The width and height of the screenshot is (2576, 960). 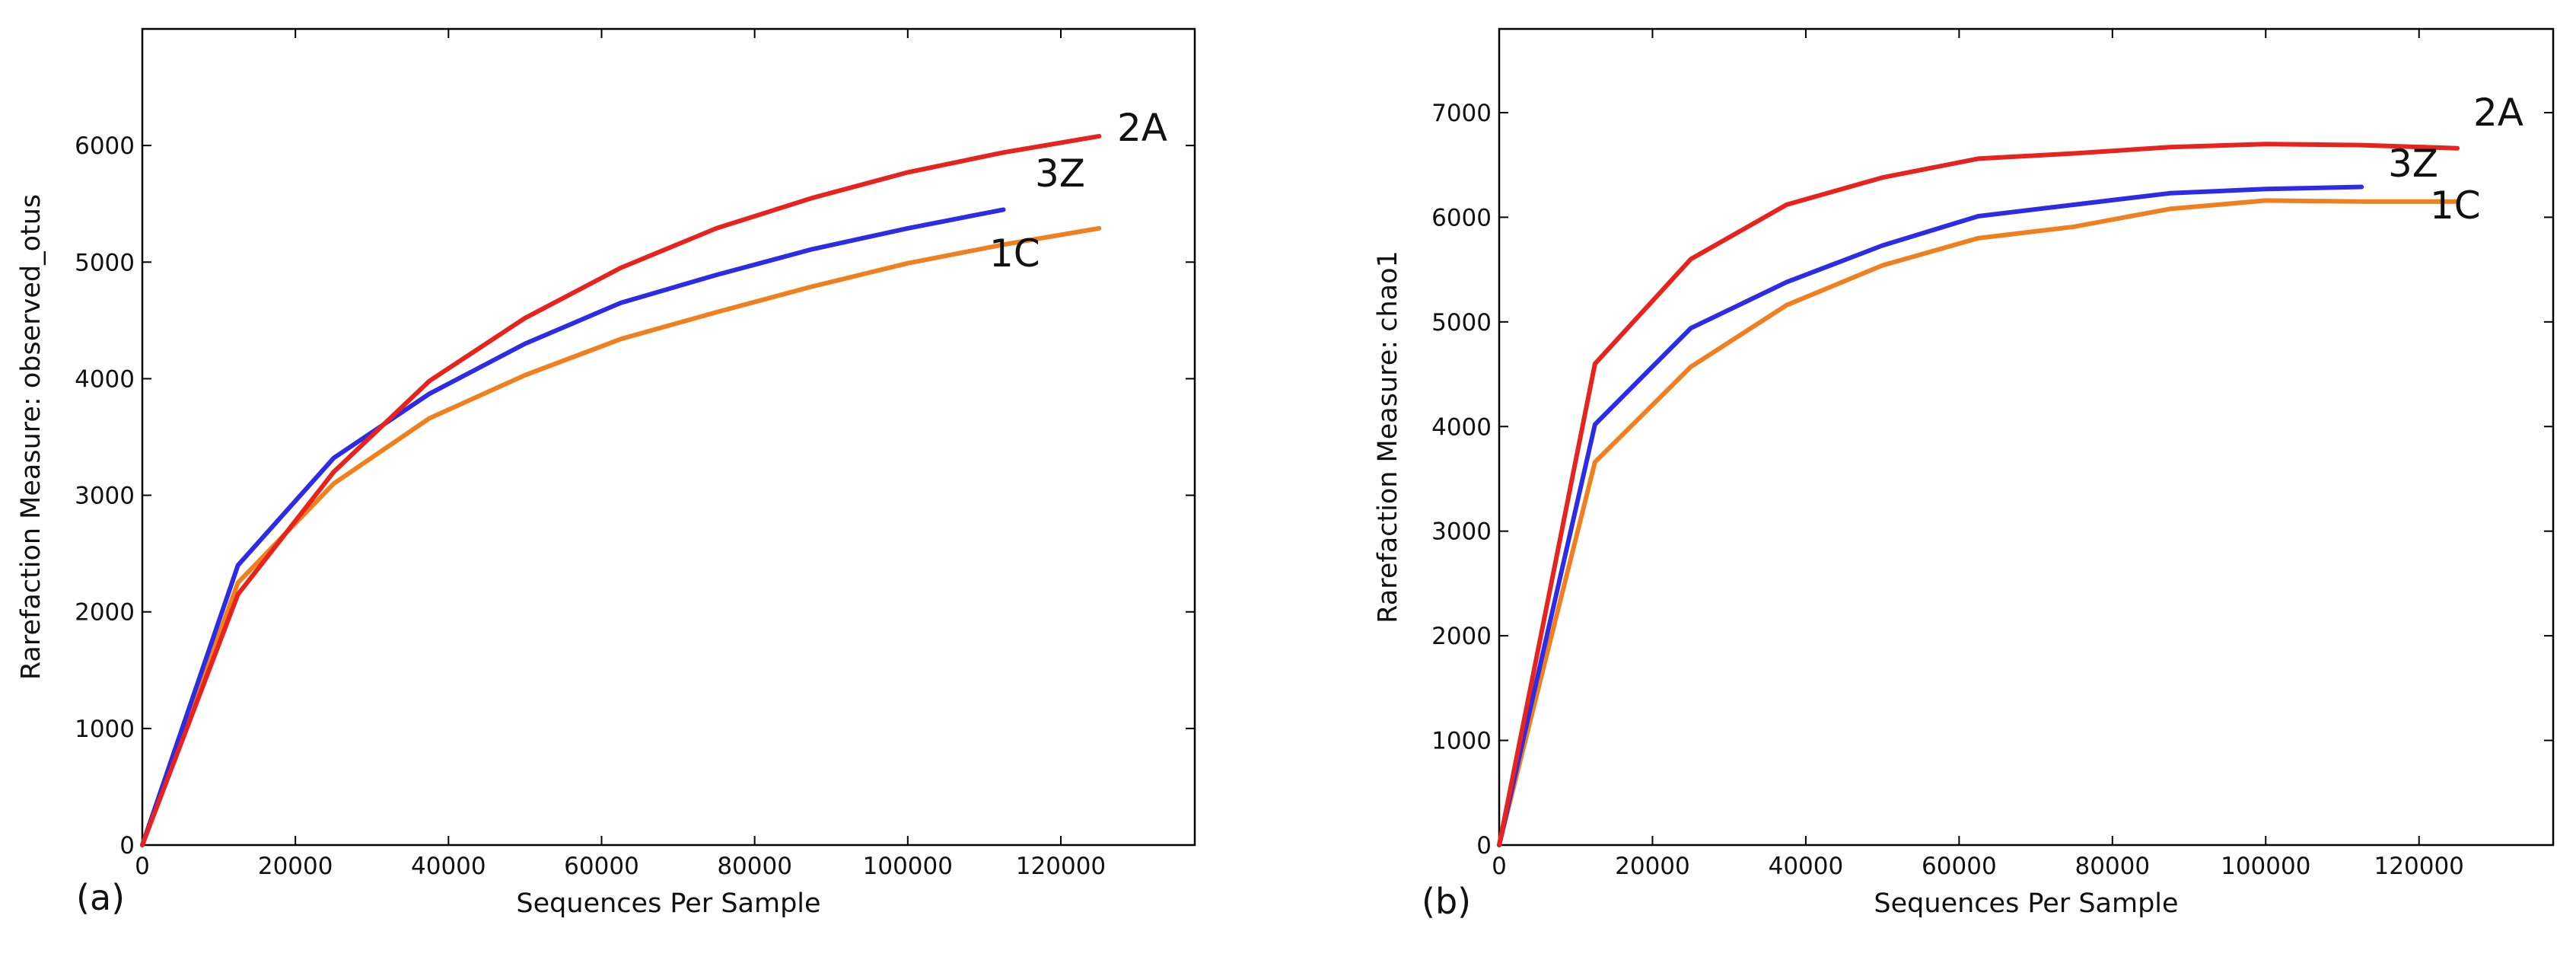 I want to click on y-tick-label: 7000, so click(x=1461, y=113).